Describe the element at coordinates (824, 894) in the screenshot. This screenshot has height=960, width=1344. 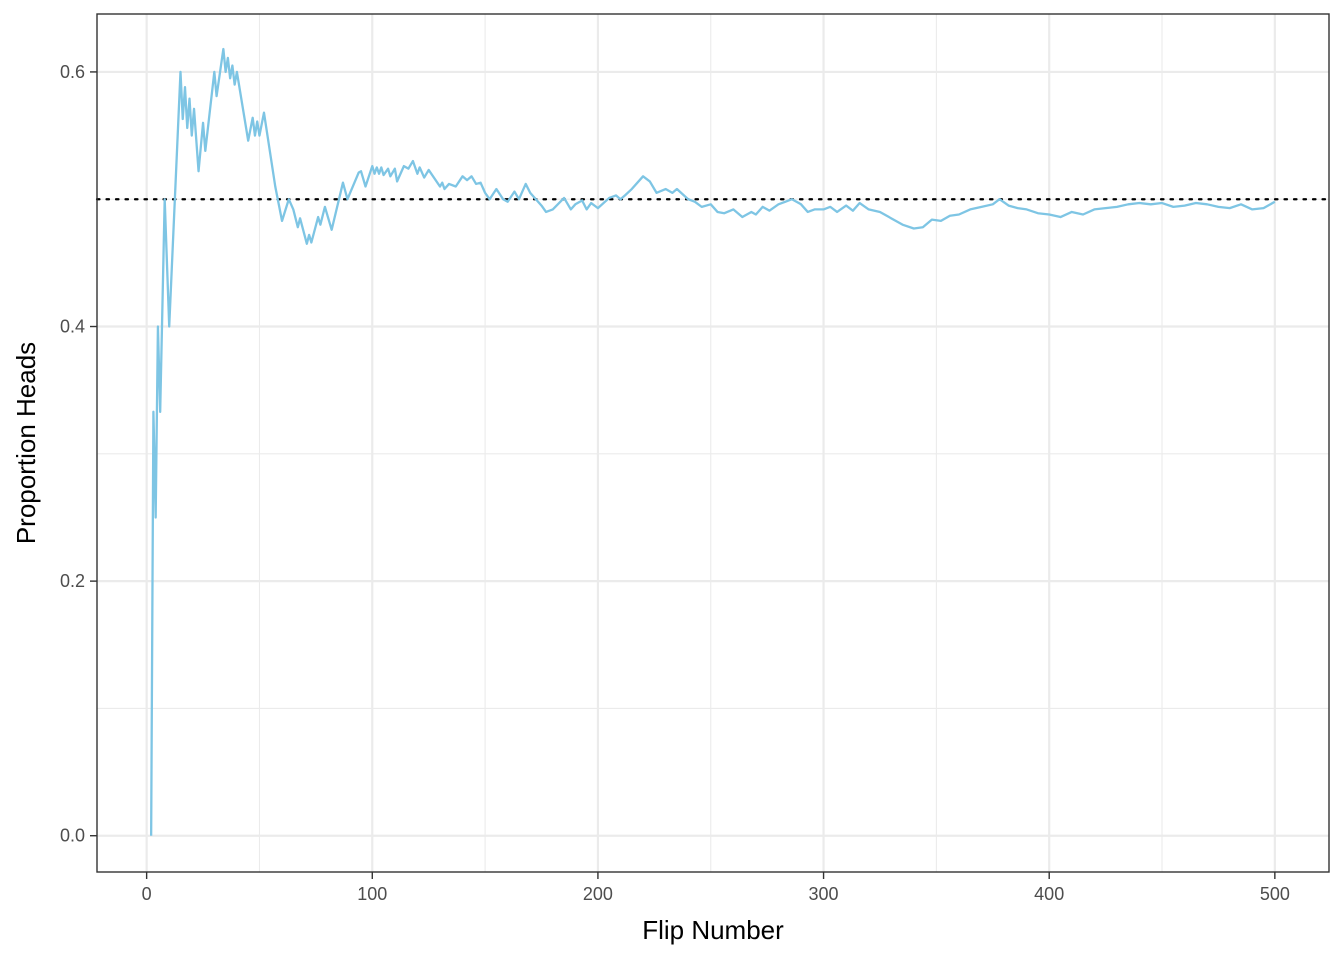
I see `x-tick-label: 300` at that location.